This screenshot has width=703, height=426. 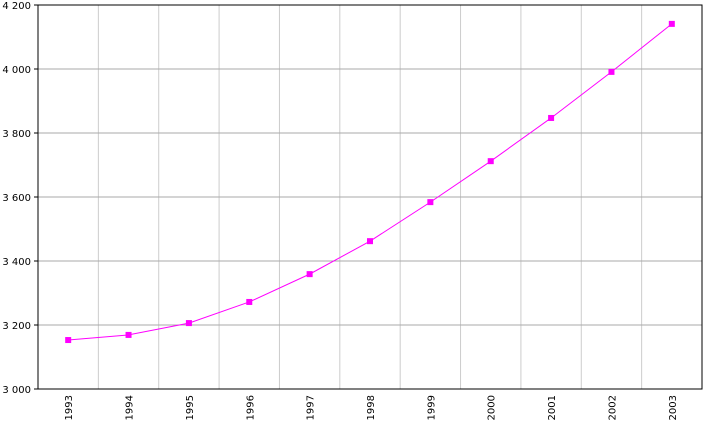 I want to click on x-tick-label: 1996, so click(x=250, y=407).